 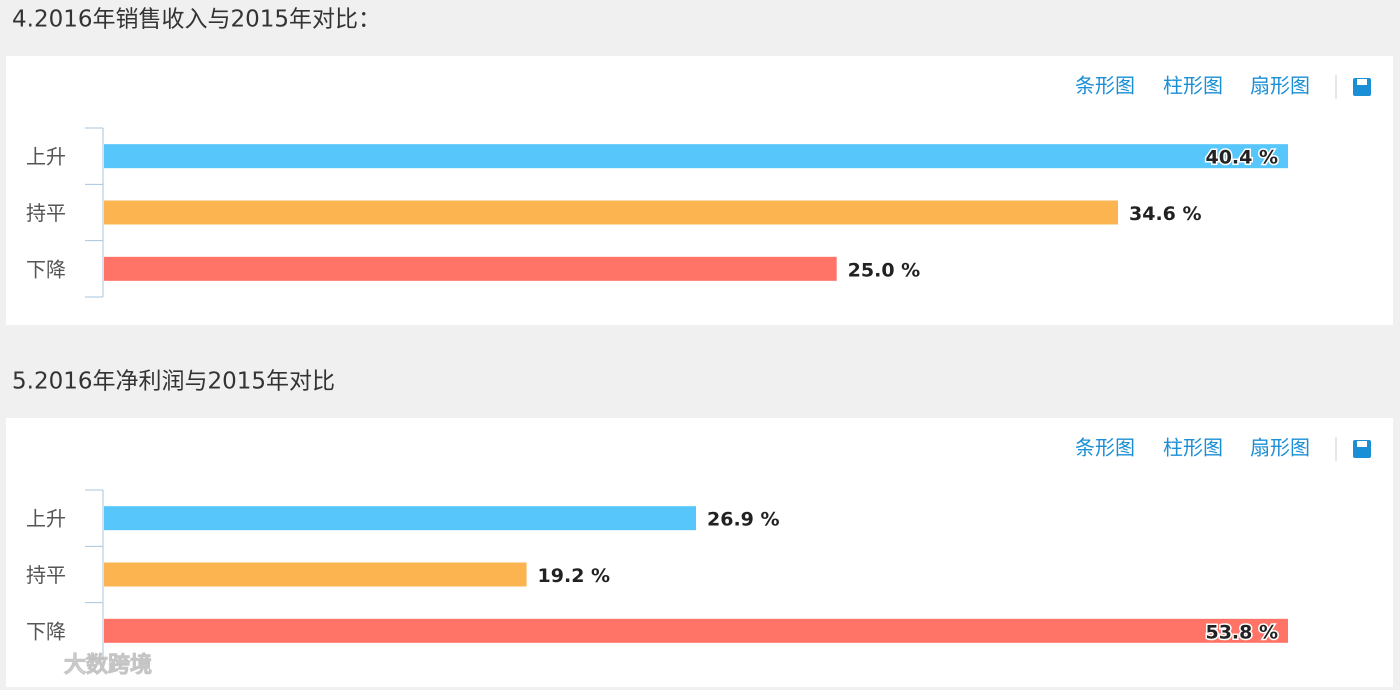 What do you see at coordinates (1241, 632) in the screenshot?
I see `value-label: 53.8 %` at bounding box center [1241, 632].